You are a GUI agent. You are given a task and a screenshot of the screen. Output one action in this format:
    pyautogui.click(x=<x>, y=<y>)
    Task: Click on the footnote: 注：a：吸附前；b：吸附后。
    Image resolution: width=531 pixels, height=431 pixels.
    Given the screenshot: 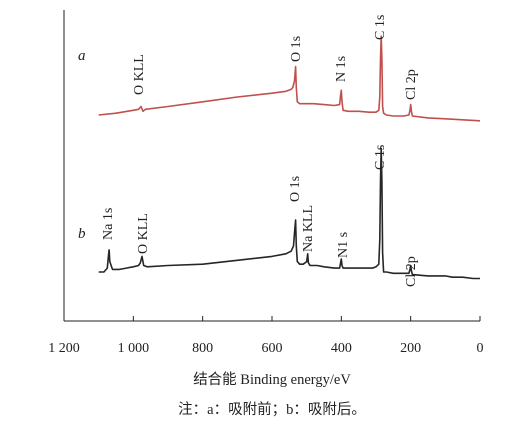 What is the action you would take?
    pyautogui.click(x=272, y=409)
    